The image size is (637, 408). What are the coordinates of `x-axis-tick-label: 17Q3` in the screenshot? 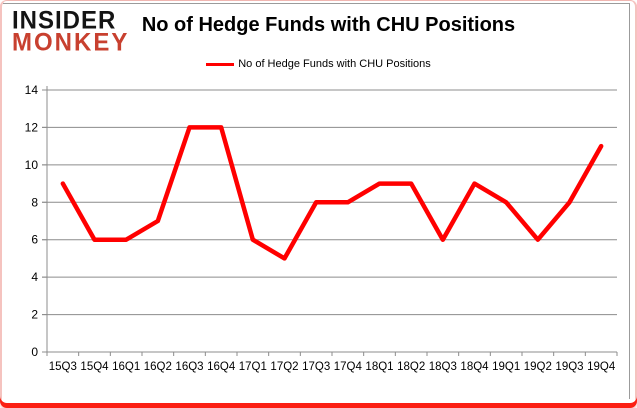 It's located at (316, 367).